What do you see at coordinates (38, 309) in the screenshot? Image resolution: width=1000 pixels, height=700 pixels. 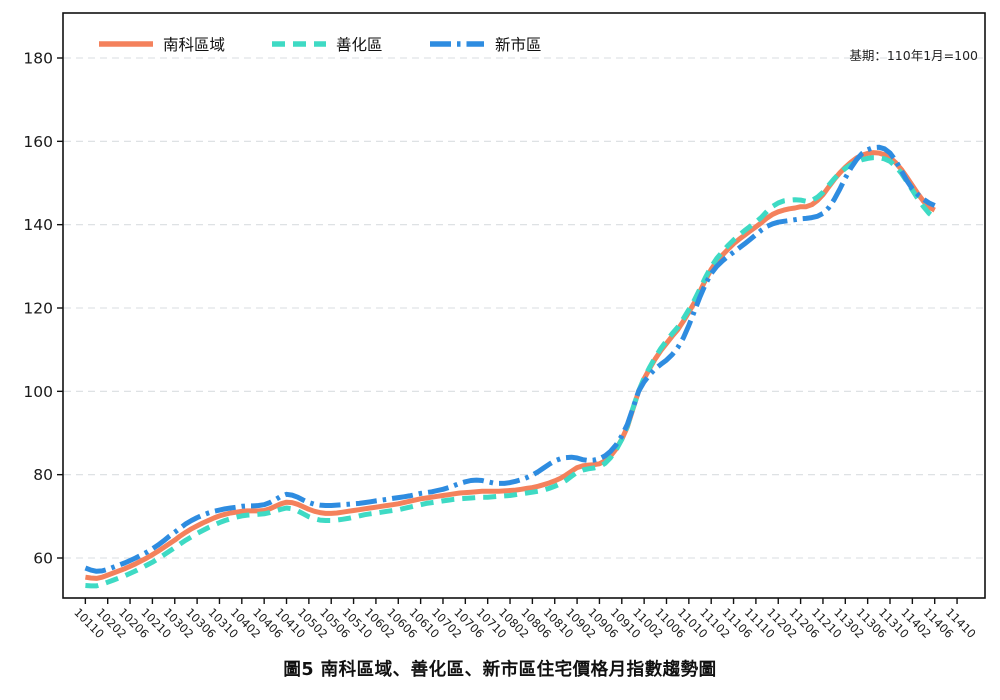 I see `y-axis-tick-label: 120` at bounding box center [38, 309].